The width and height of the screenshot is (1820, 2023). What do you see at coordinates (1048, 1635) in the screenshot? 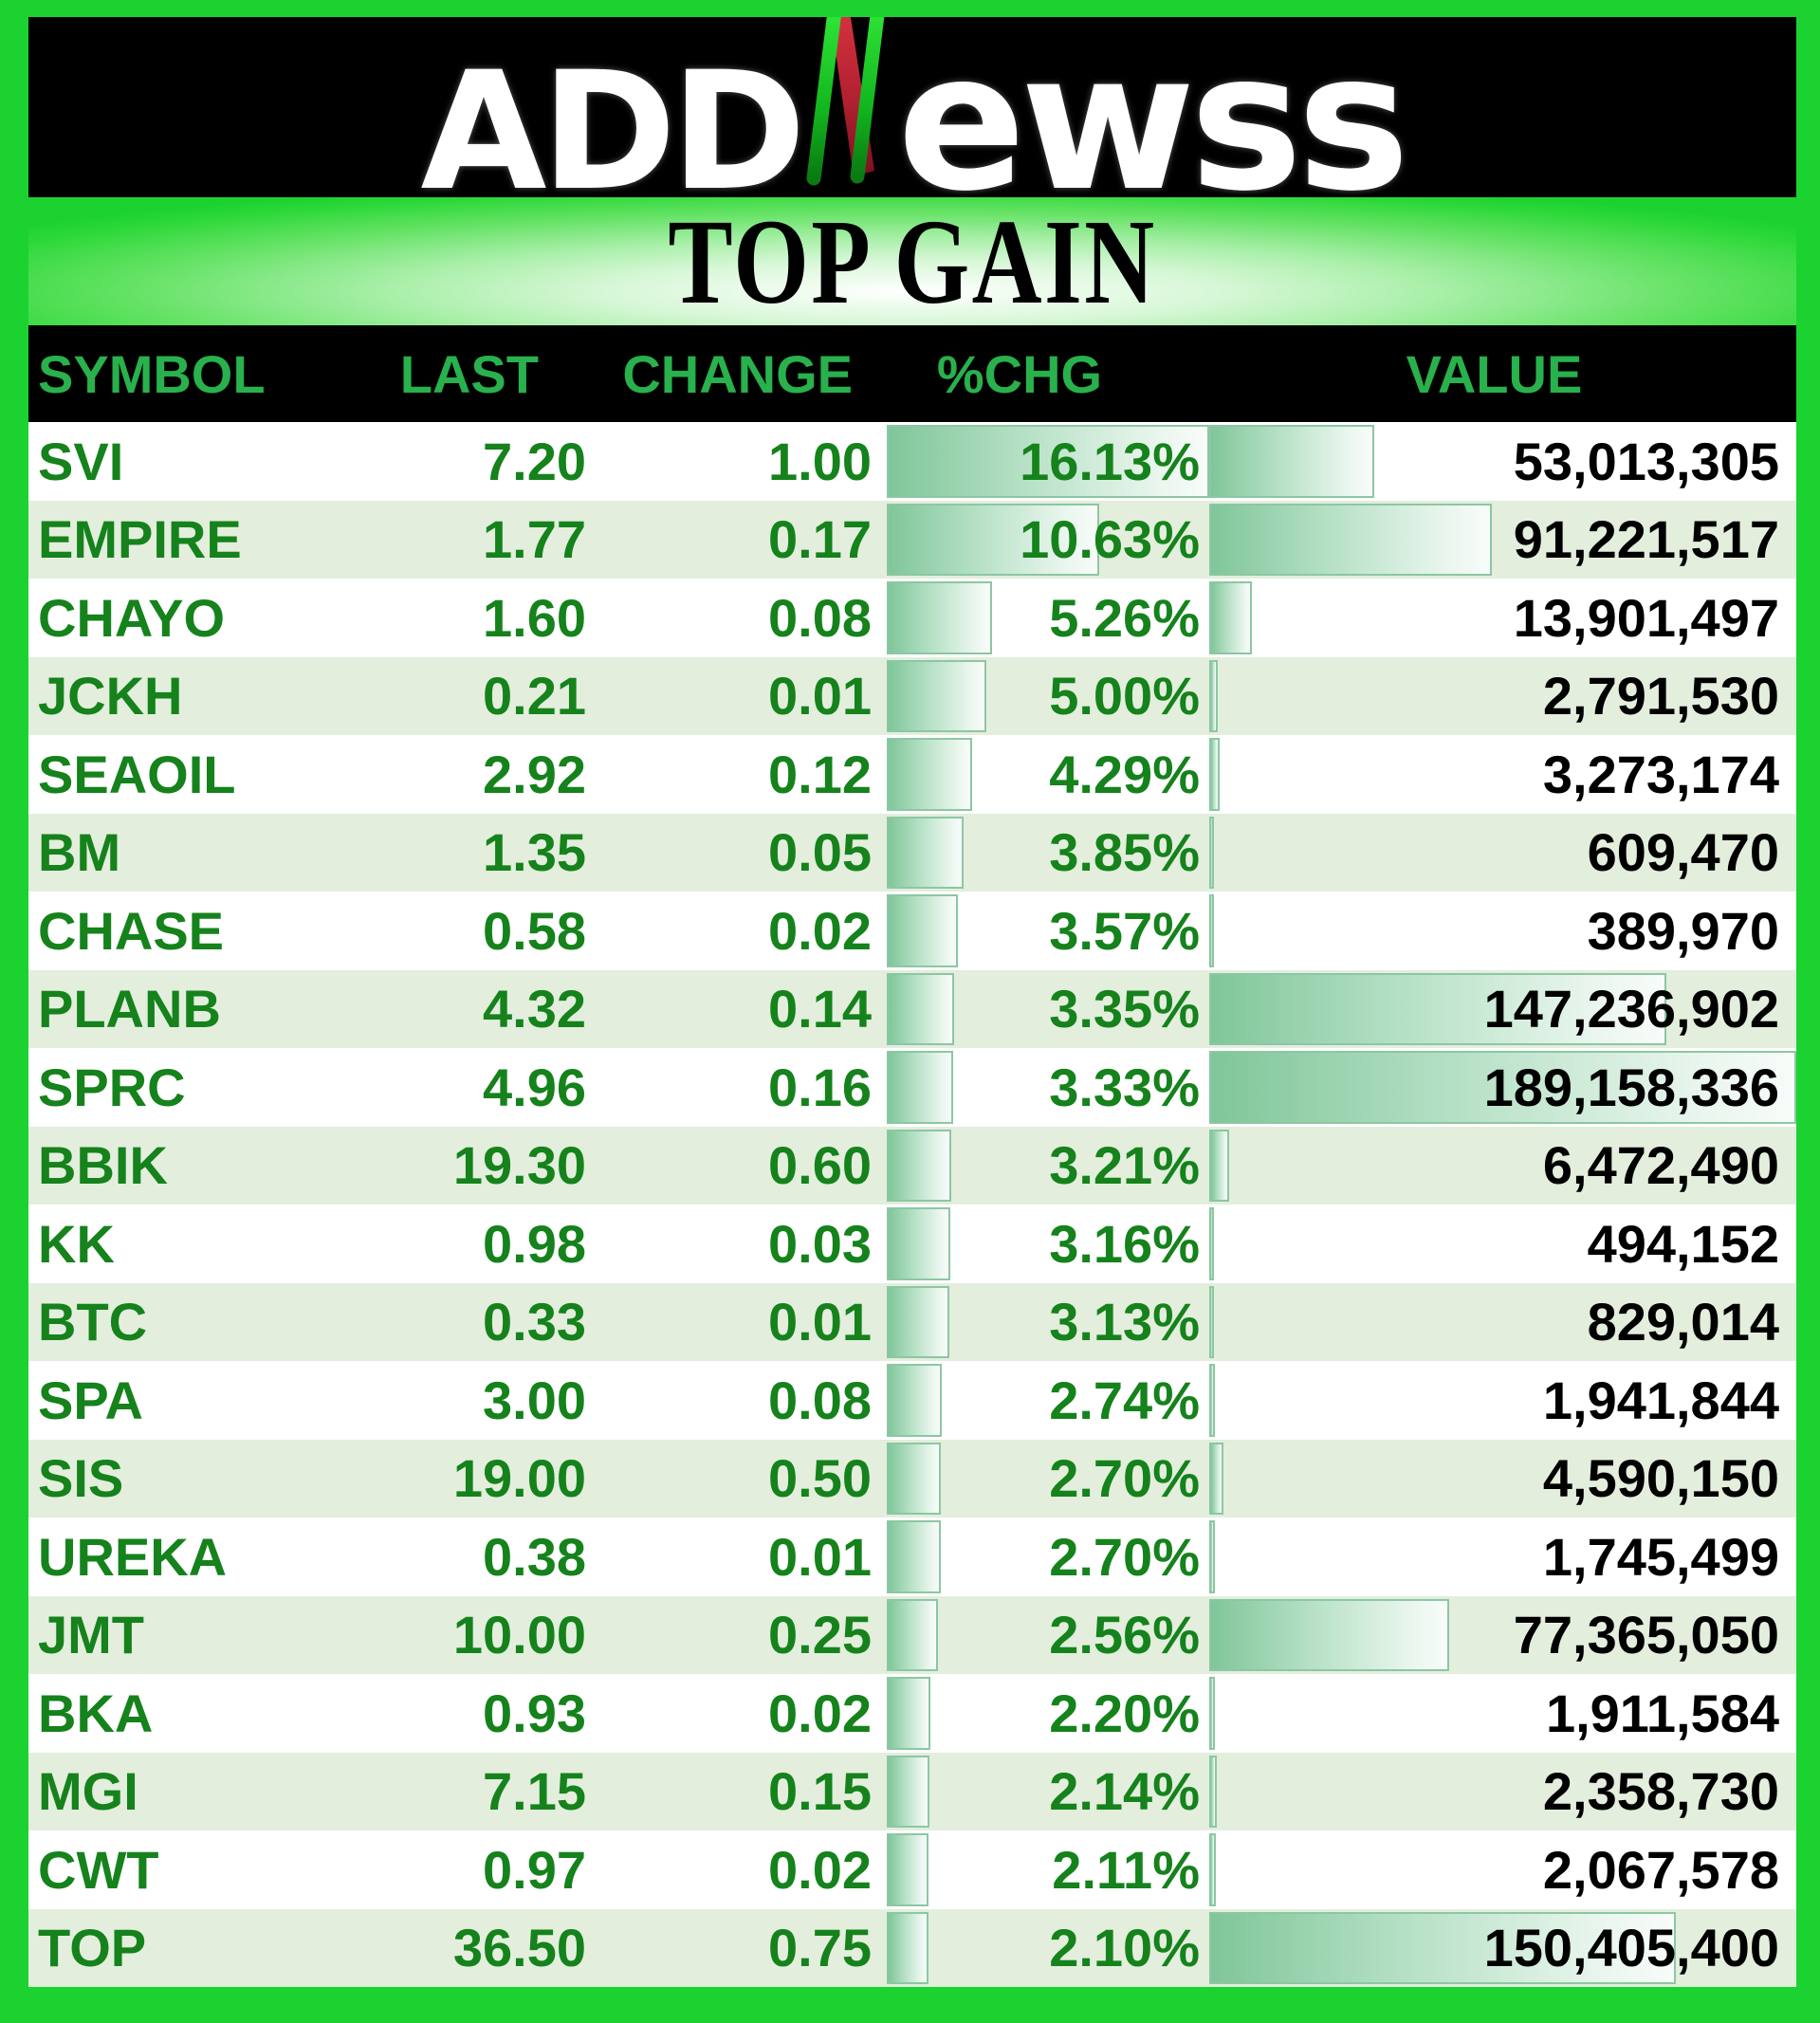
I see `pct-change-cell: 2.56%` at bounding box center [1048, 1635].